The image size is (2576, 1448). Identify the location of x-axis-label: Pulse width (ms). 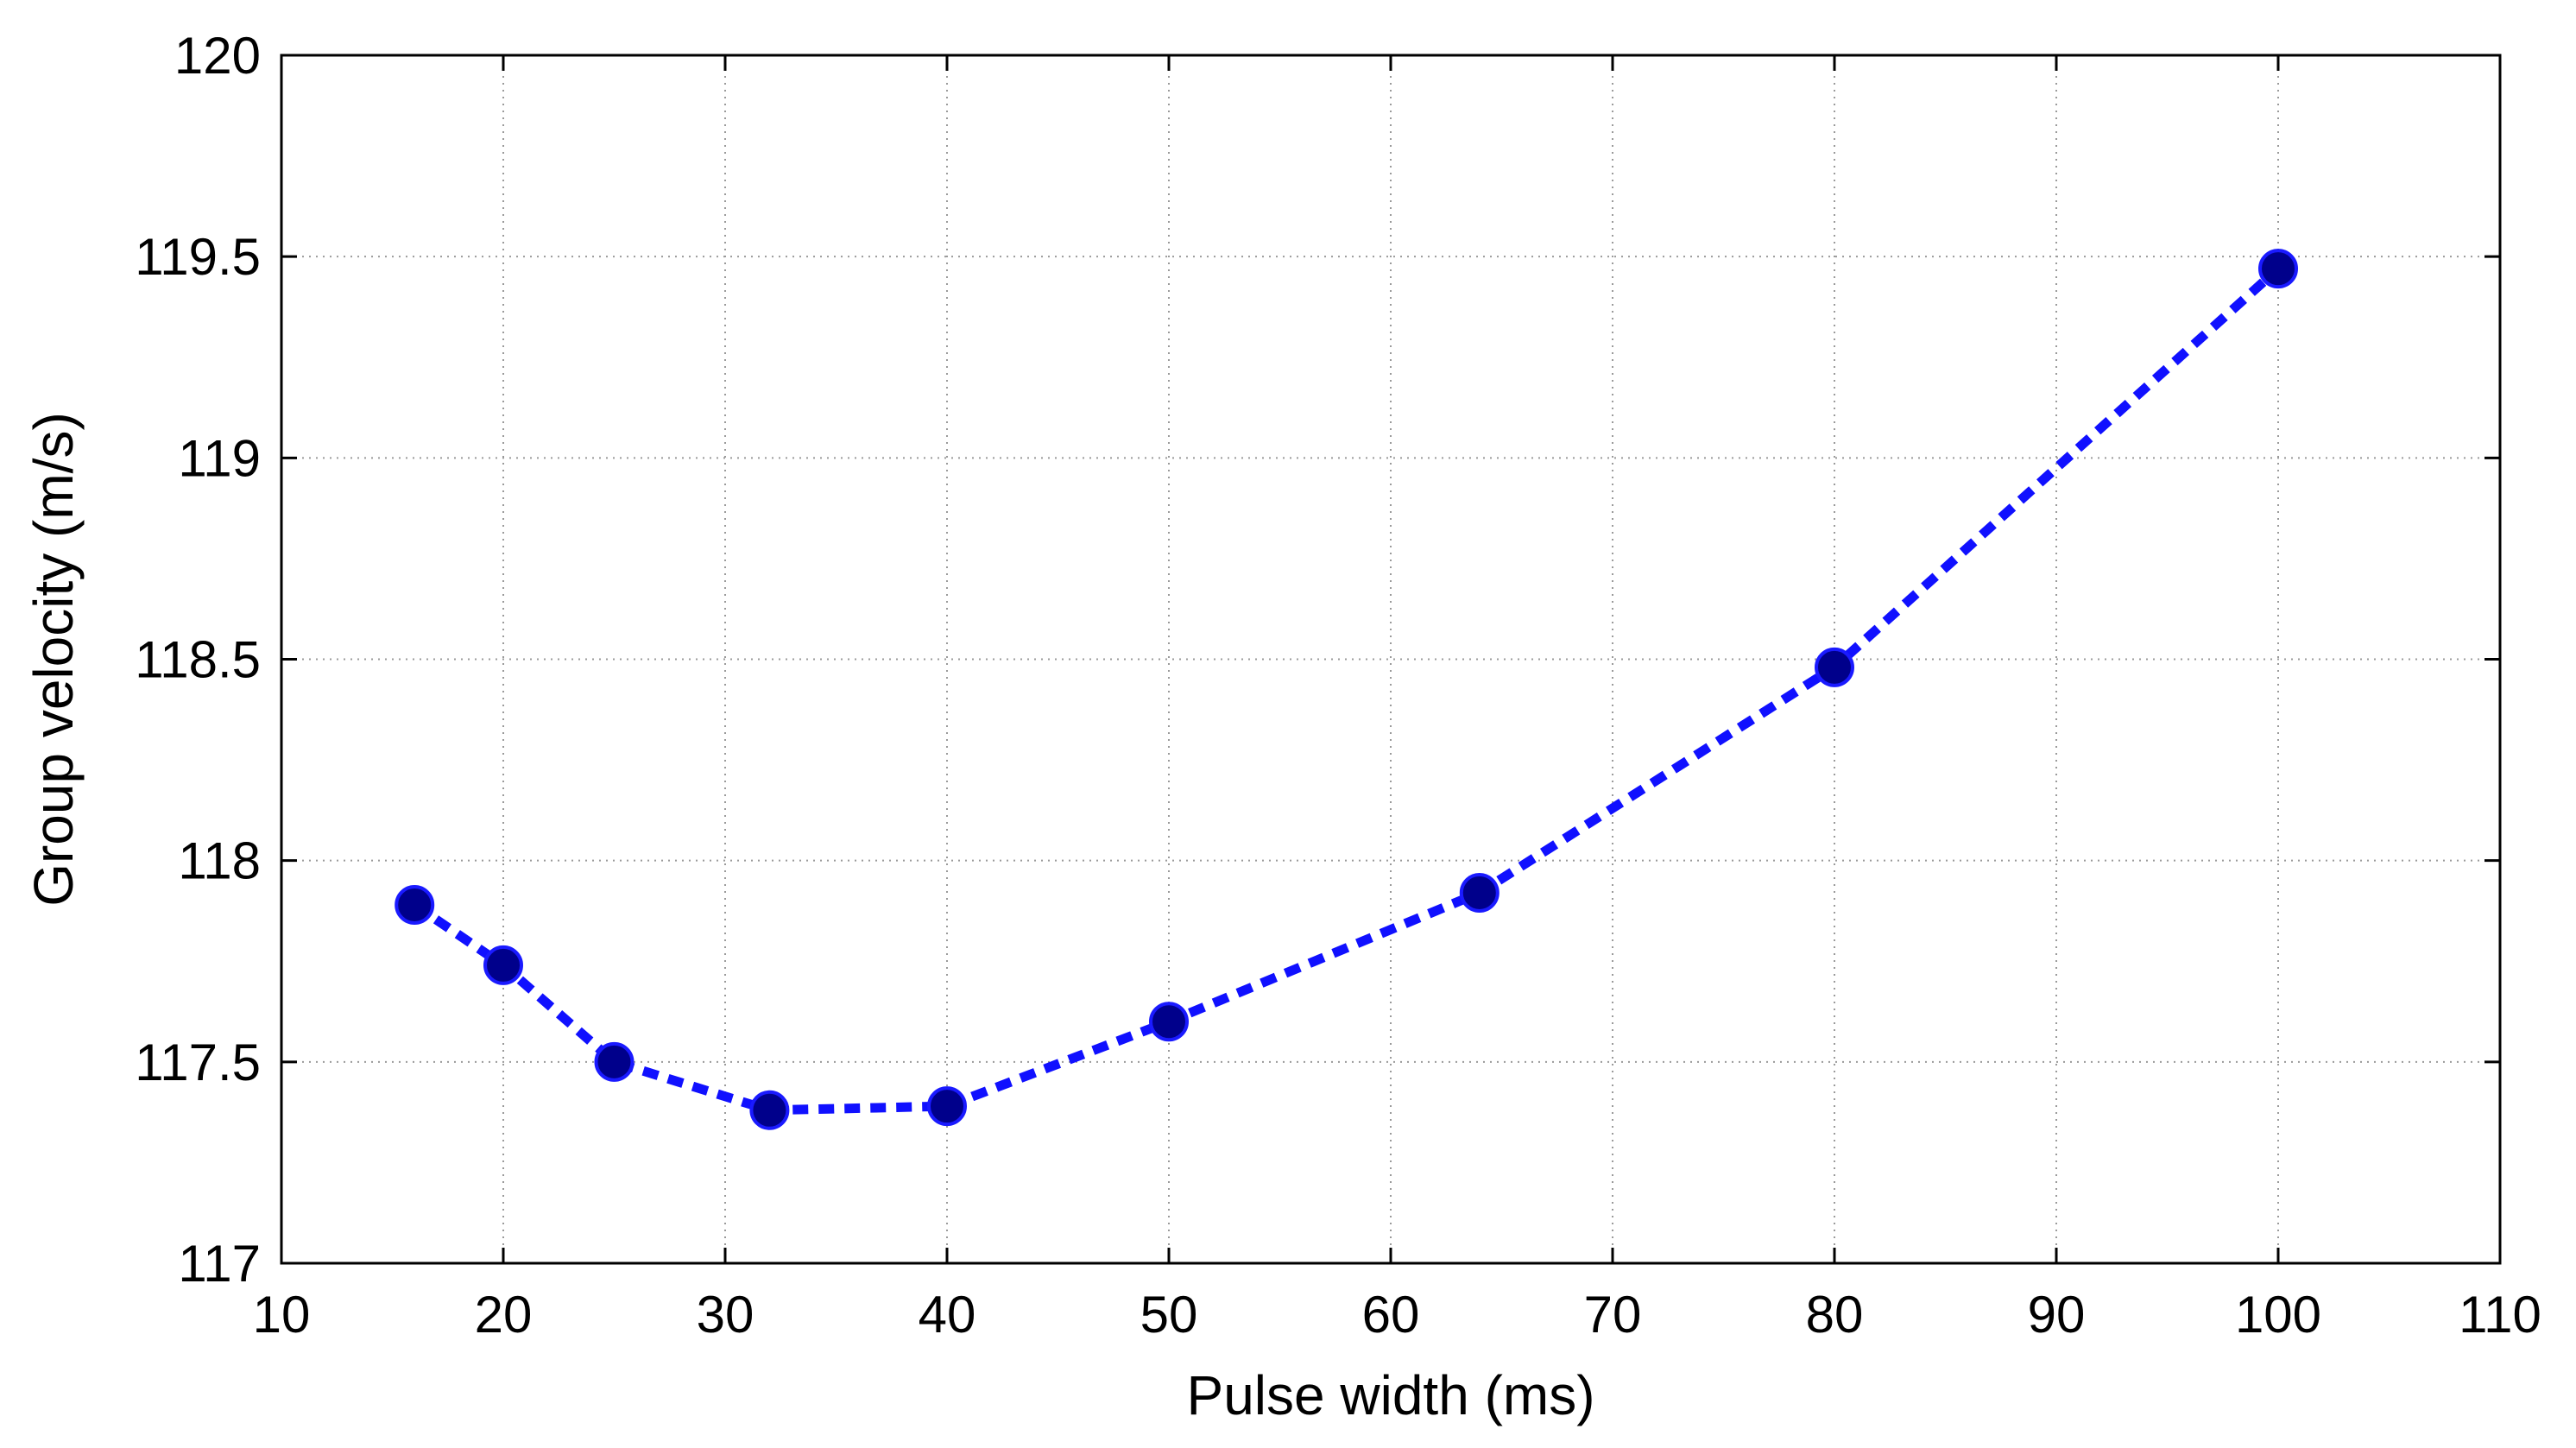
(1391, 1395).